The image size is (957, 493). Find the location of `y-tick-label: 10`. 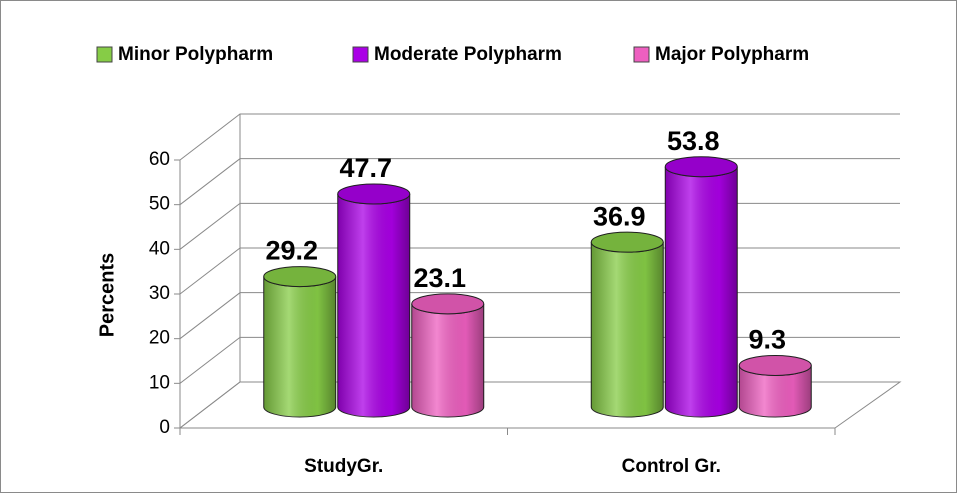

y-tick-label: 10 is located at coordinates (159, 382).